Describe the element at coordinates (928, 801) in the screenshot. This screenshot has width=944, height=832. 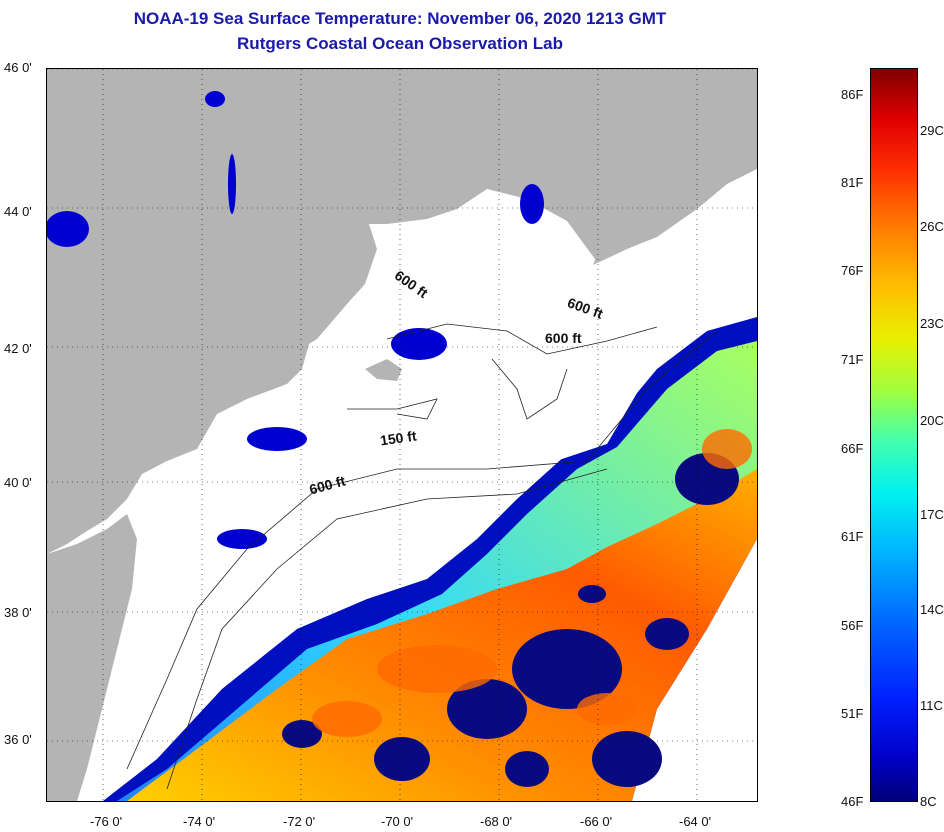
I see `colorbar-c-label: 8C` at that location.